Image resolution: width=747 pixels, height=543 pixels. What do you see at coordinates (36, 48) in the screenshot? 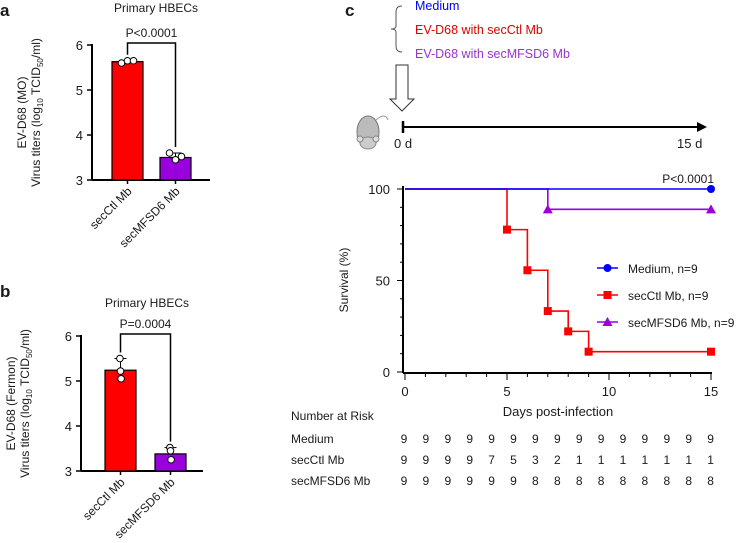
I see `y-axis-label-part: /ml)` at bounding box center [36, 48].